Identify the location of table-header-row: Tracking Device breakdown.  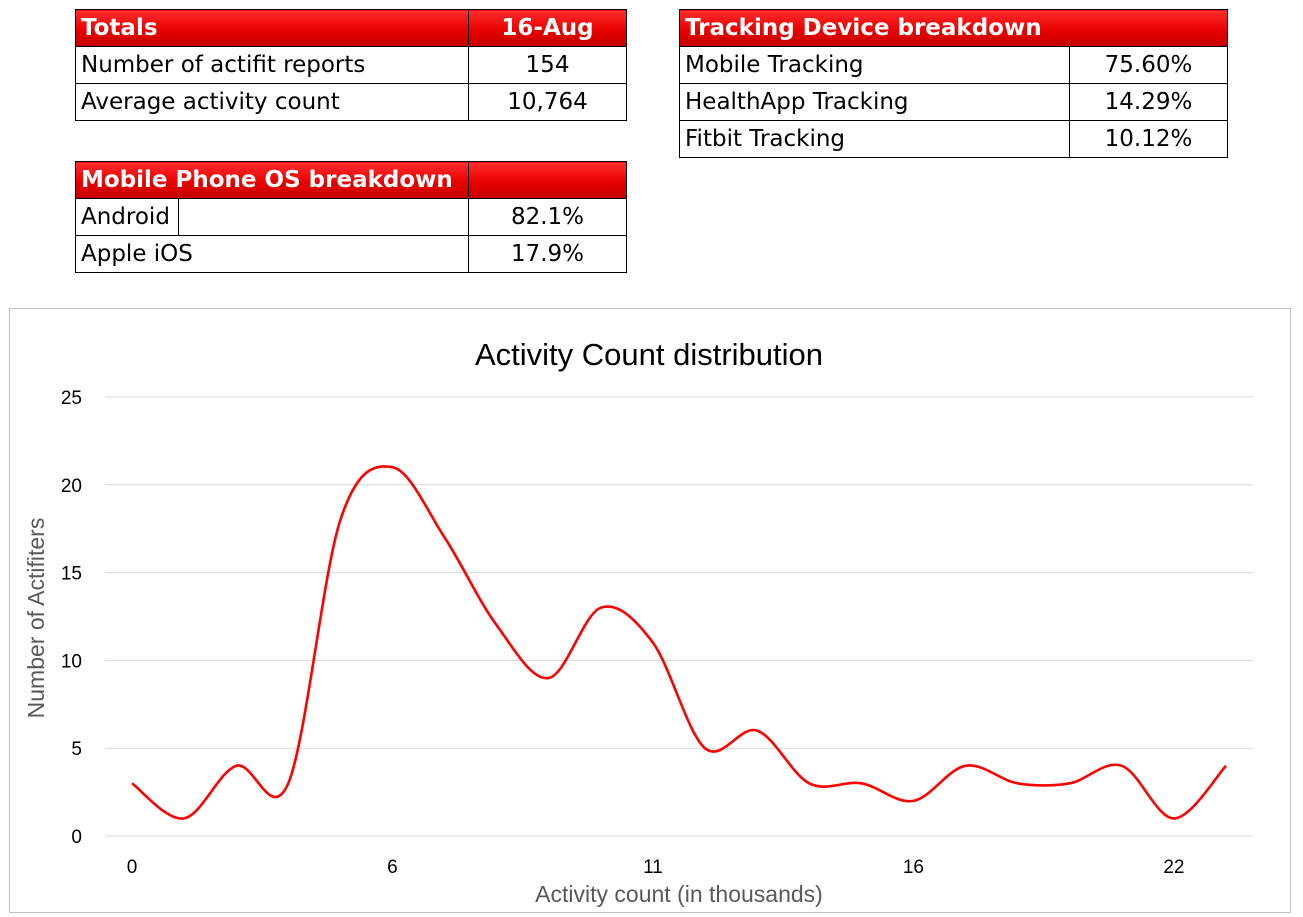
(953, 28).